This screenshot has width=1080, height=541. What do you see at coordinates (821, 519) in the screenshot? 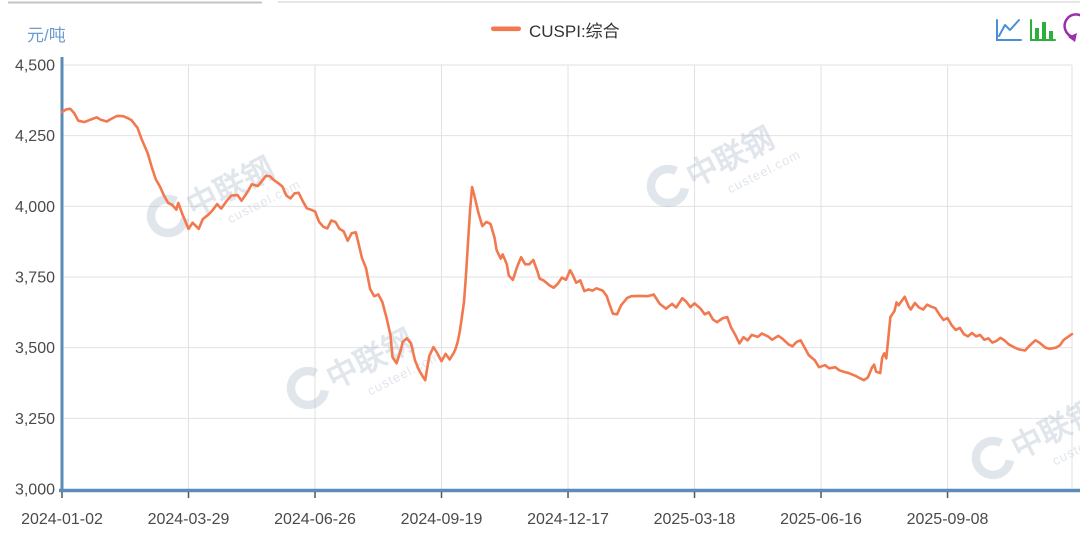
I see `x-tick-label: 2025-06-16` at bounding box center [821, 519].